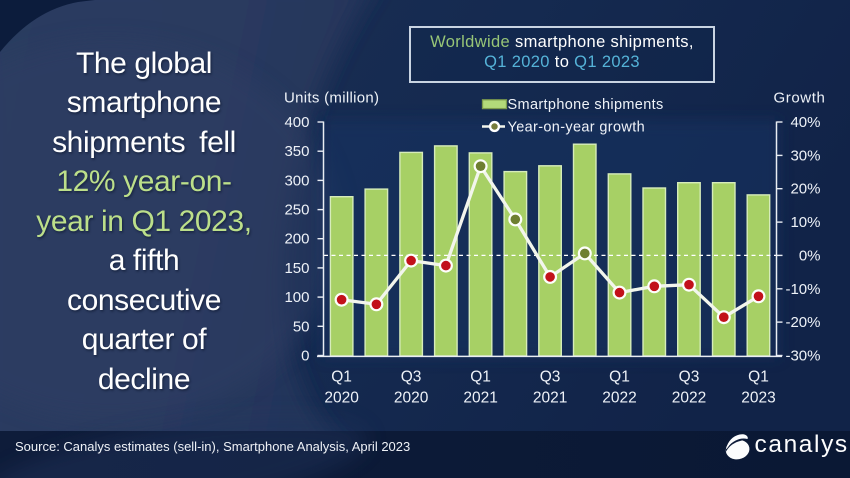  Describe the element at coordinates (758, 398) in the screenshot. I see `svg-text: 2023` at that location.